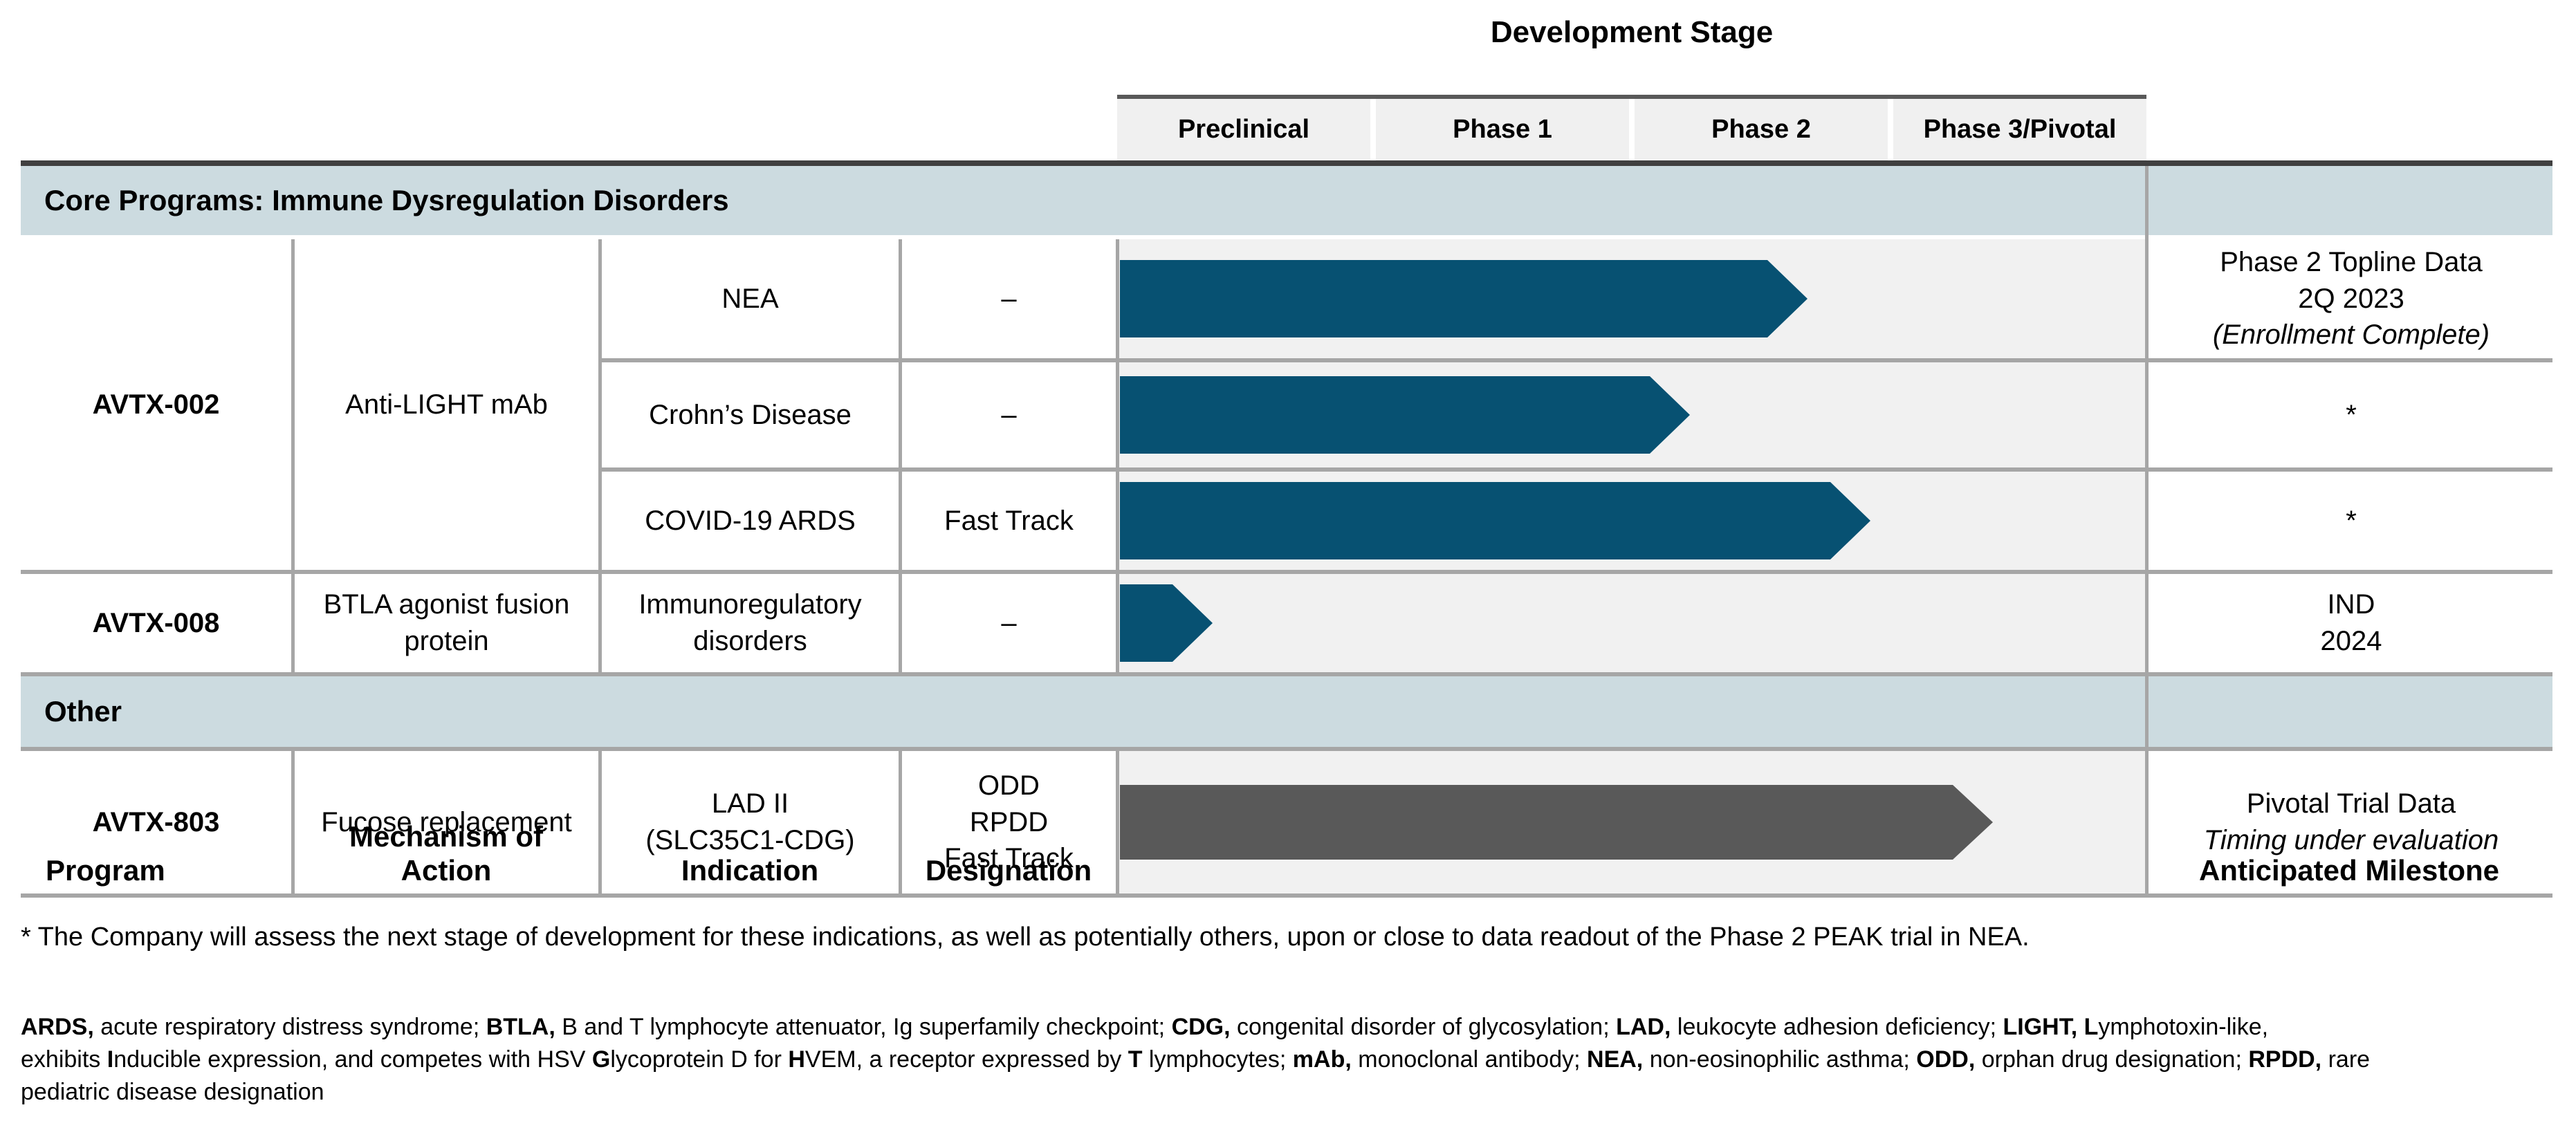  I want to click on column-header-program: Program, so click(105, 870).